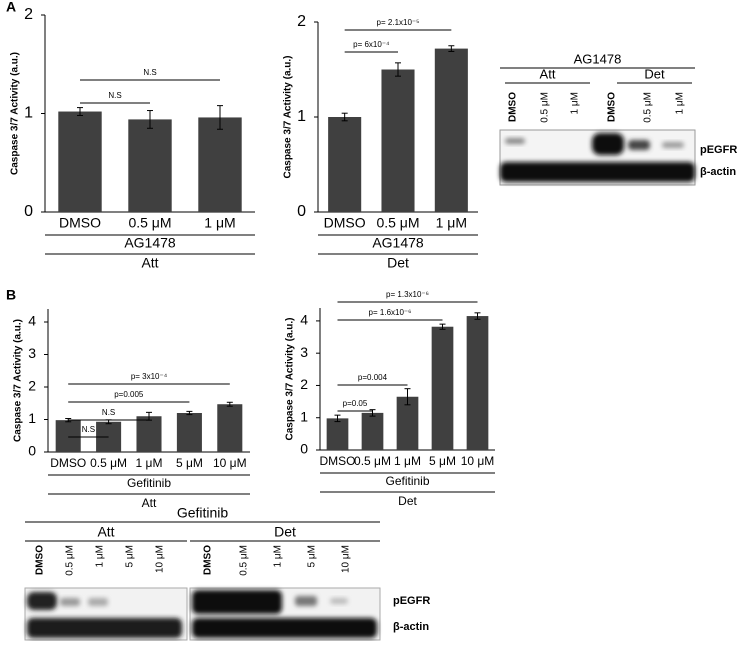  I want to click on annotation: p=0.004, so click(373, 377).